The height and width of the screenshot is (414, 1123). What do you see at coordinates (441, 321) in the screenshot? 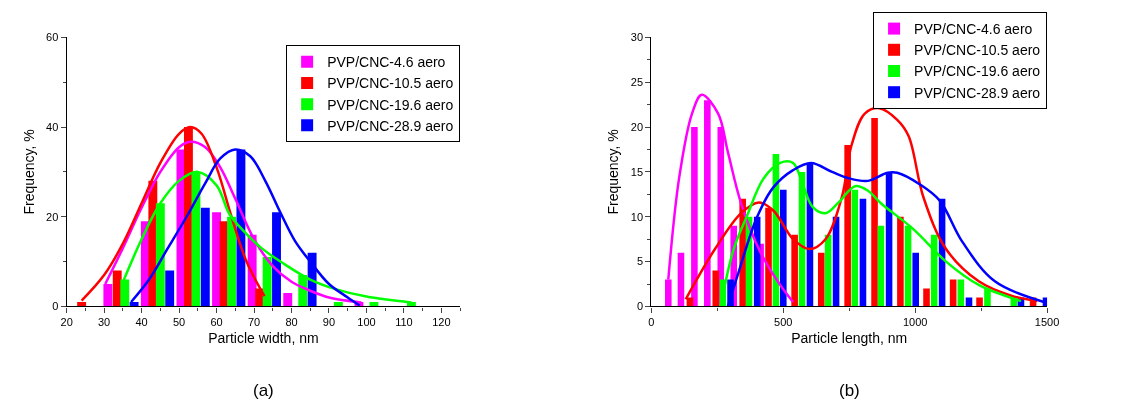
I see `x-tick-label: 120` at bounding box center [441, 321].